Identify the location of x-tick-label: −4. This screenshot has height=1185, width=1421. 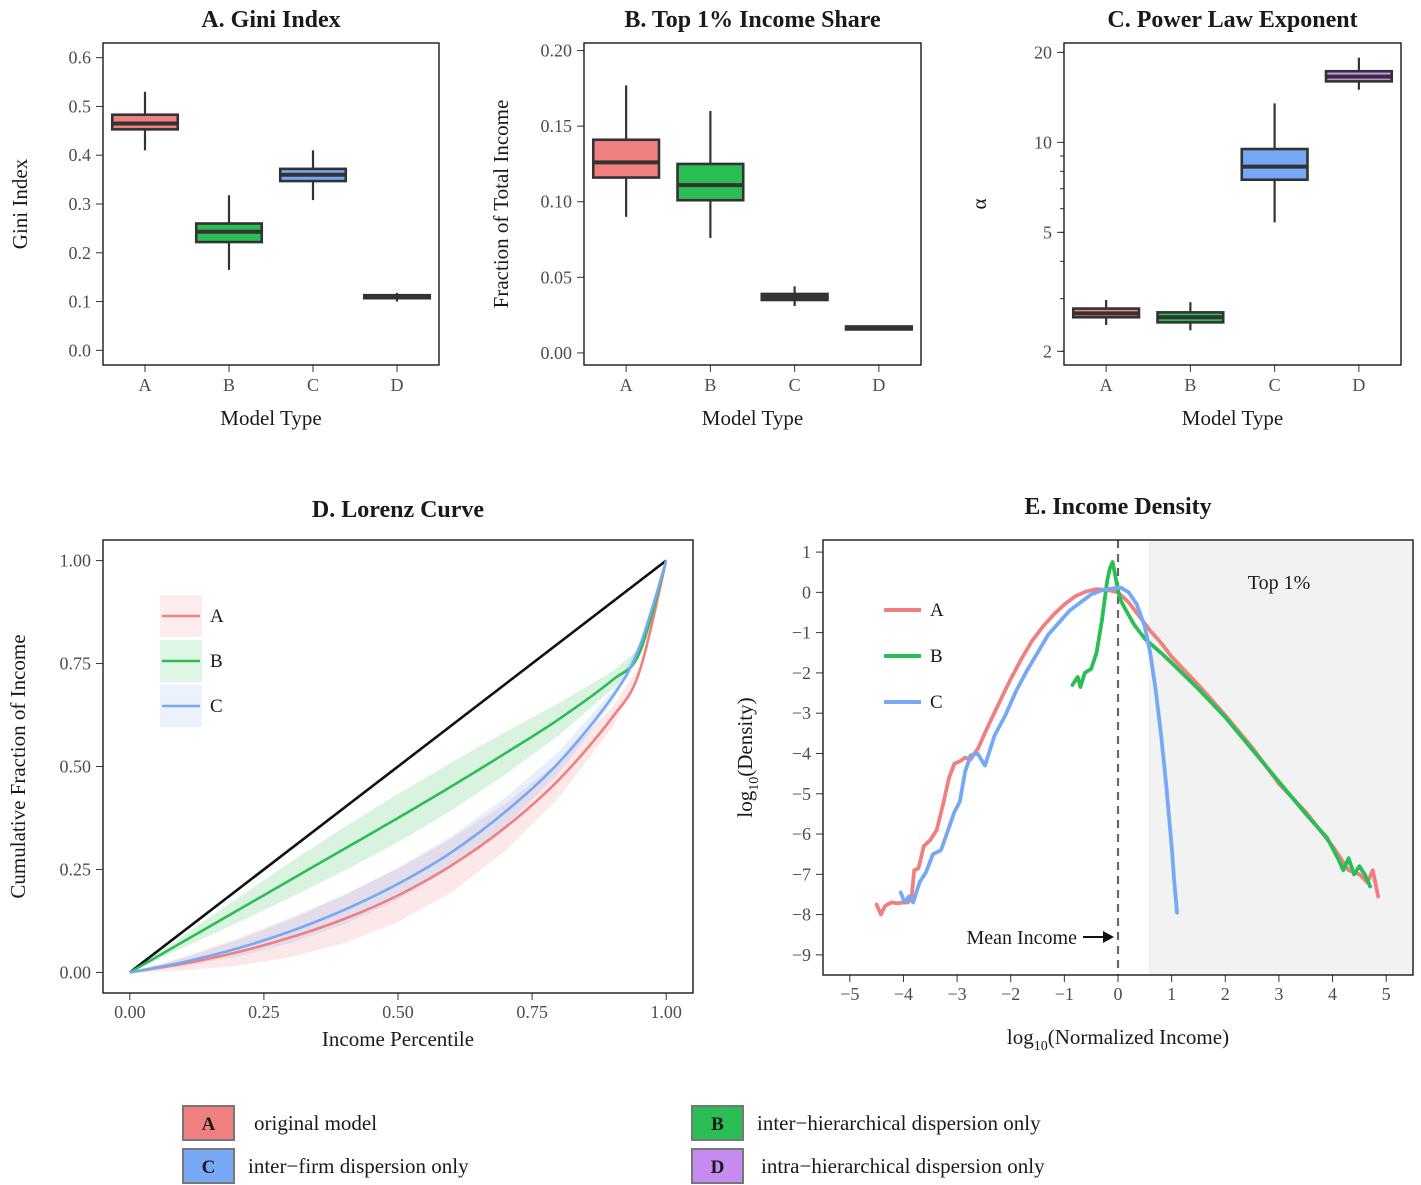
(903, 994).